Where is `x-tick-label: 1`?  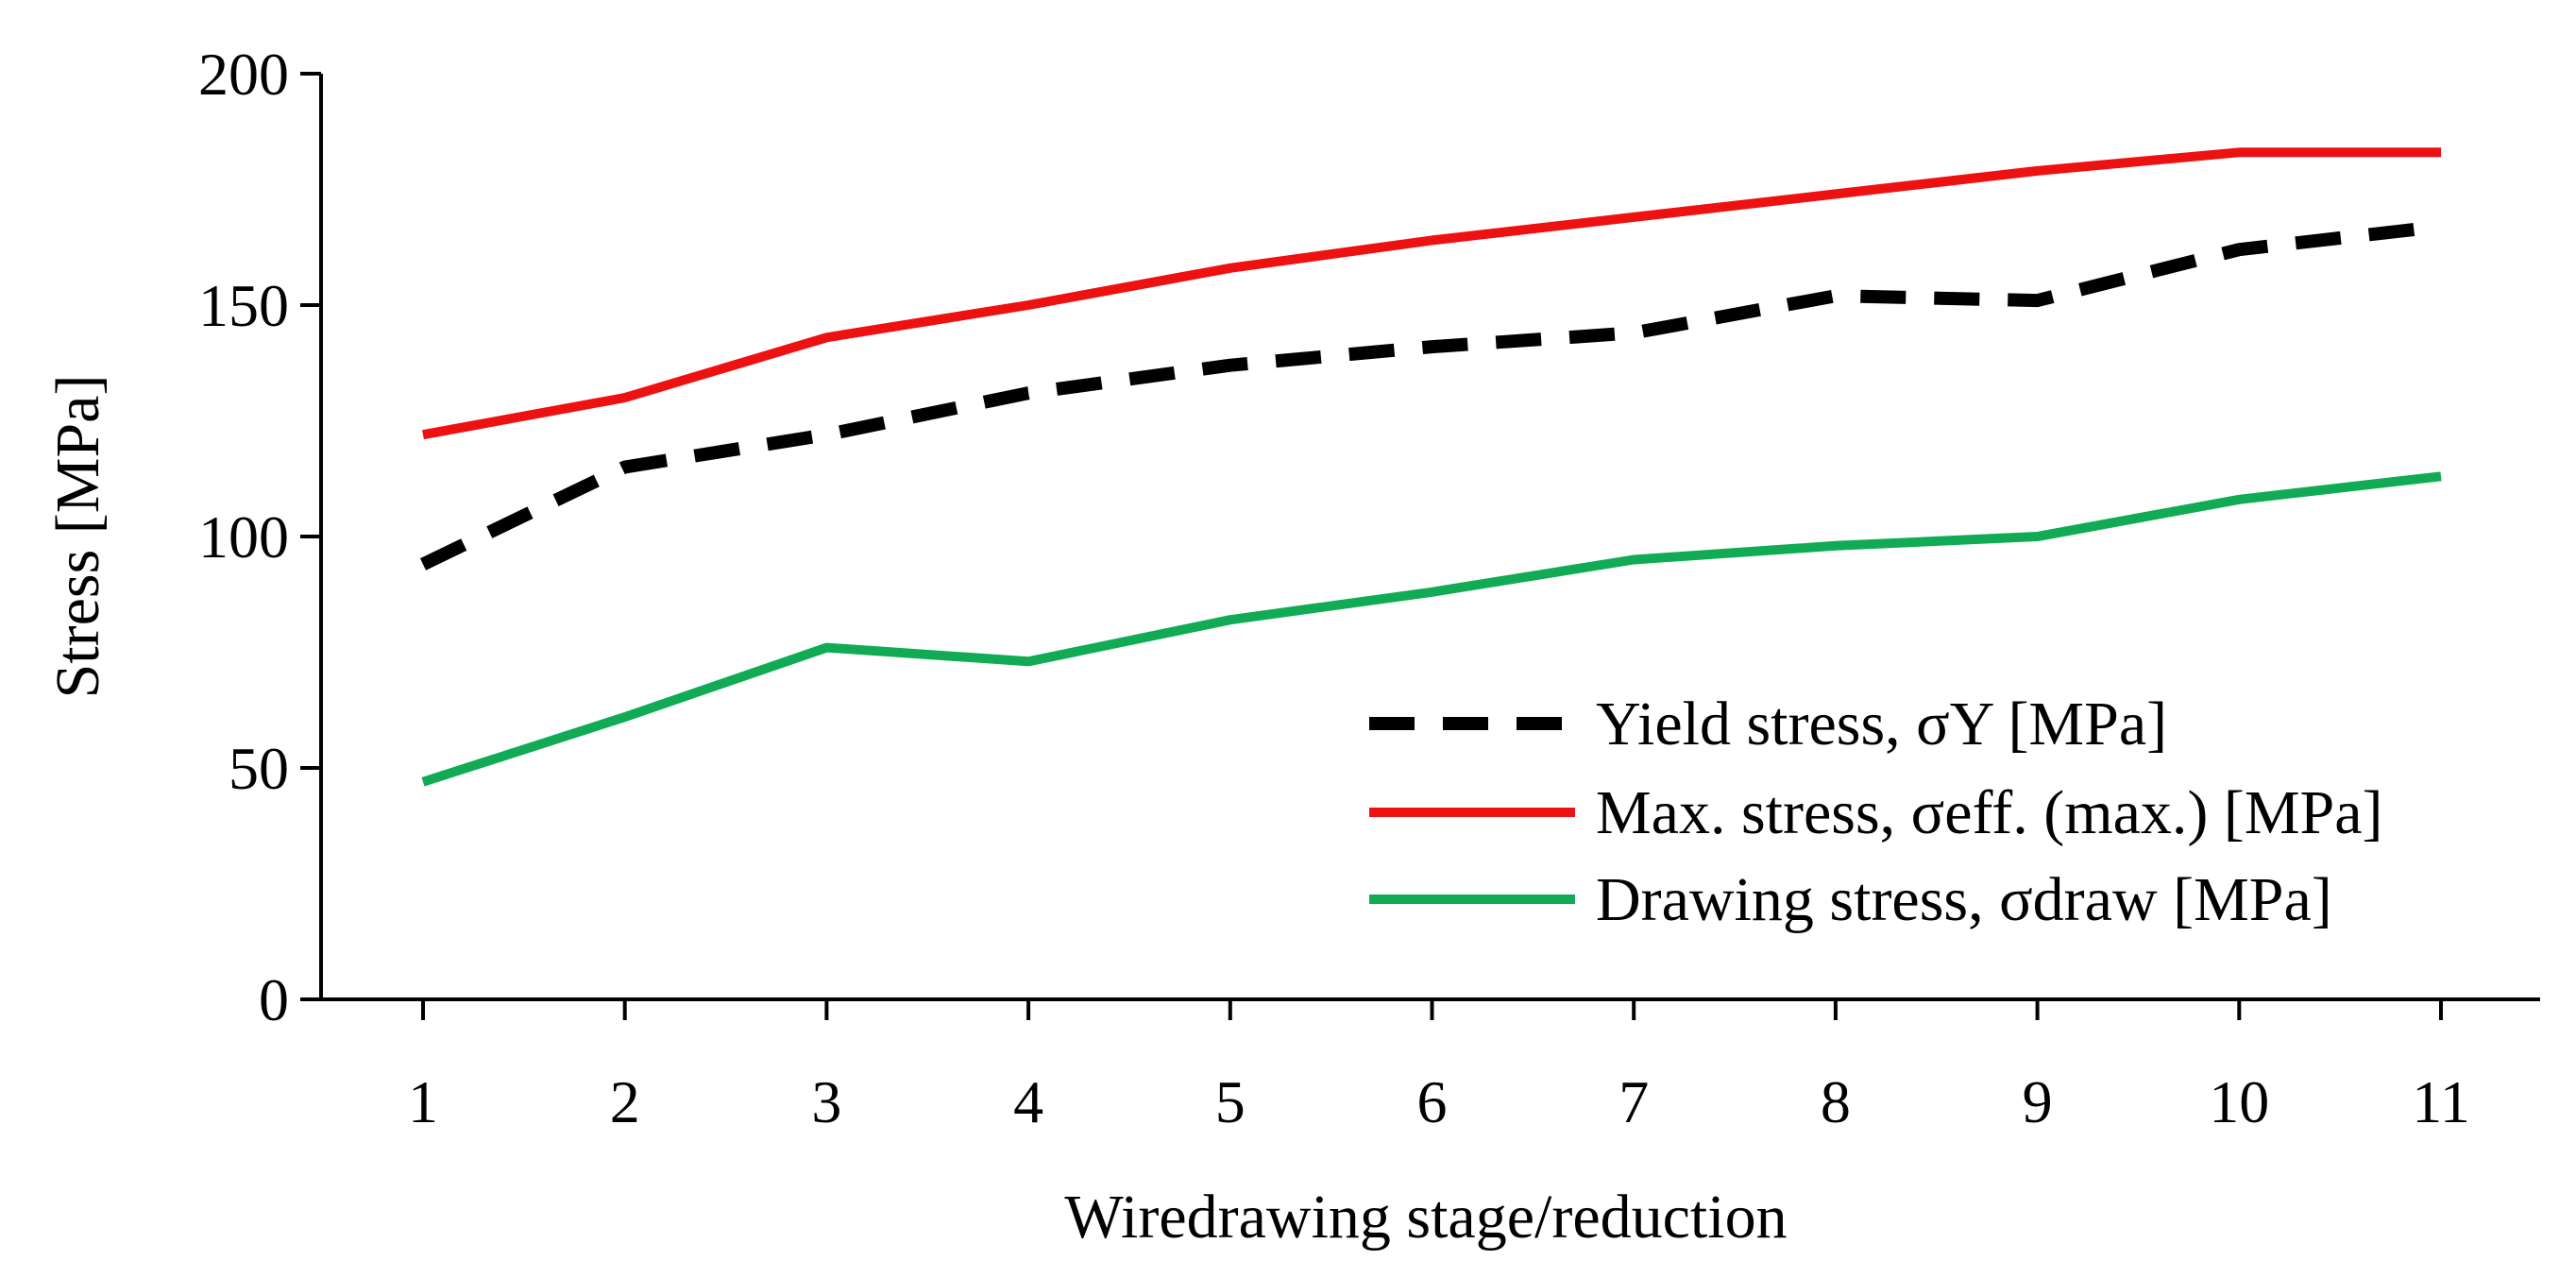
x-tick-label: 1 is located at coordinates (423, 1102).